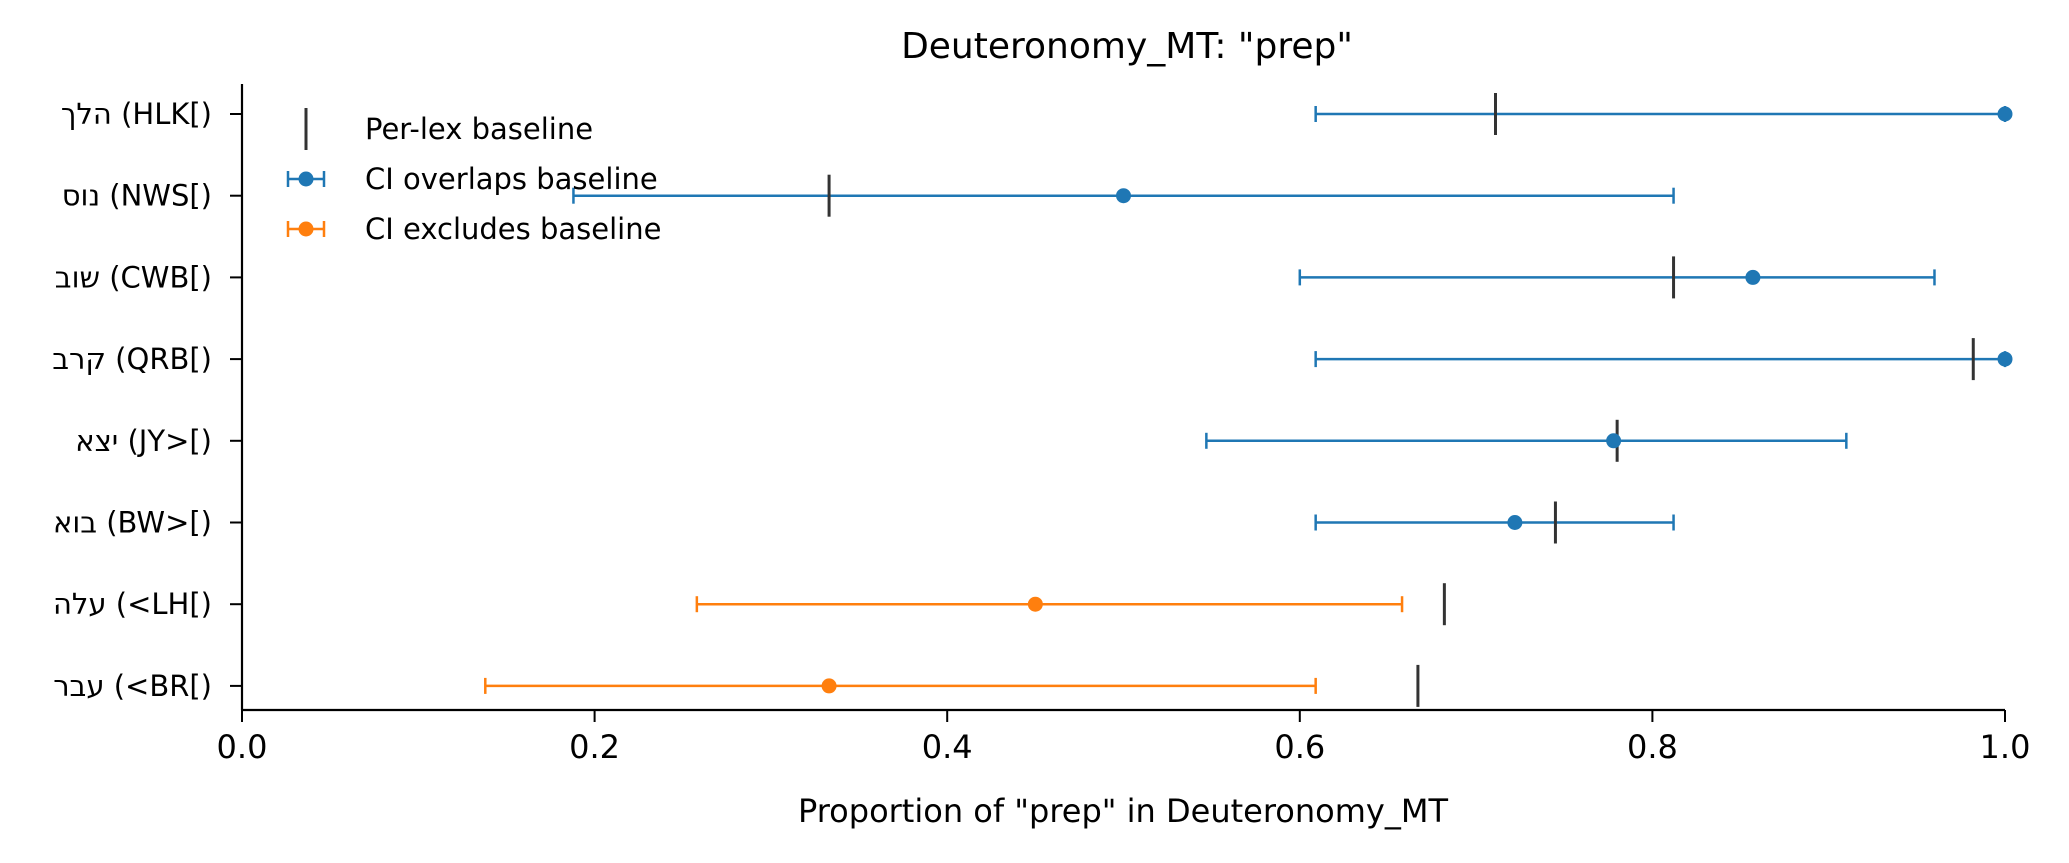  Describe the element at coordinates (132, 686) in the screenshot. I see `y-tick-label-7: עבר (<BR[)` at that location.